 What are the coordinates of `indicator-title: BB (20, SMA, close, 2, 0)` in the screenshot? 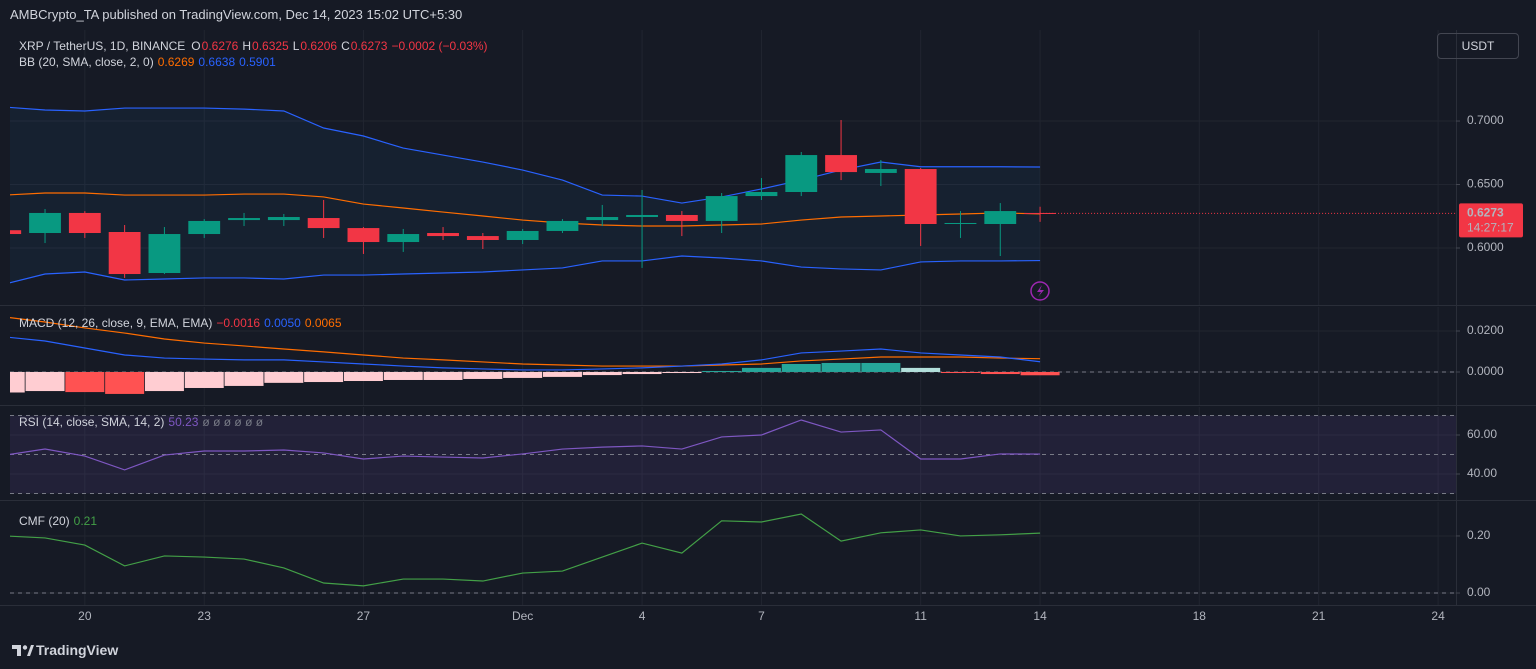 It's located at (86, 62).